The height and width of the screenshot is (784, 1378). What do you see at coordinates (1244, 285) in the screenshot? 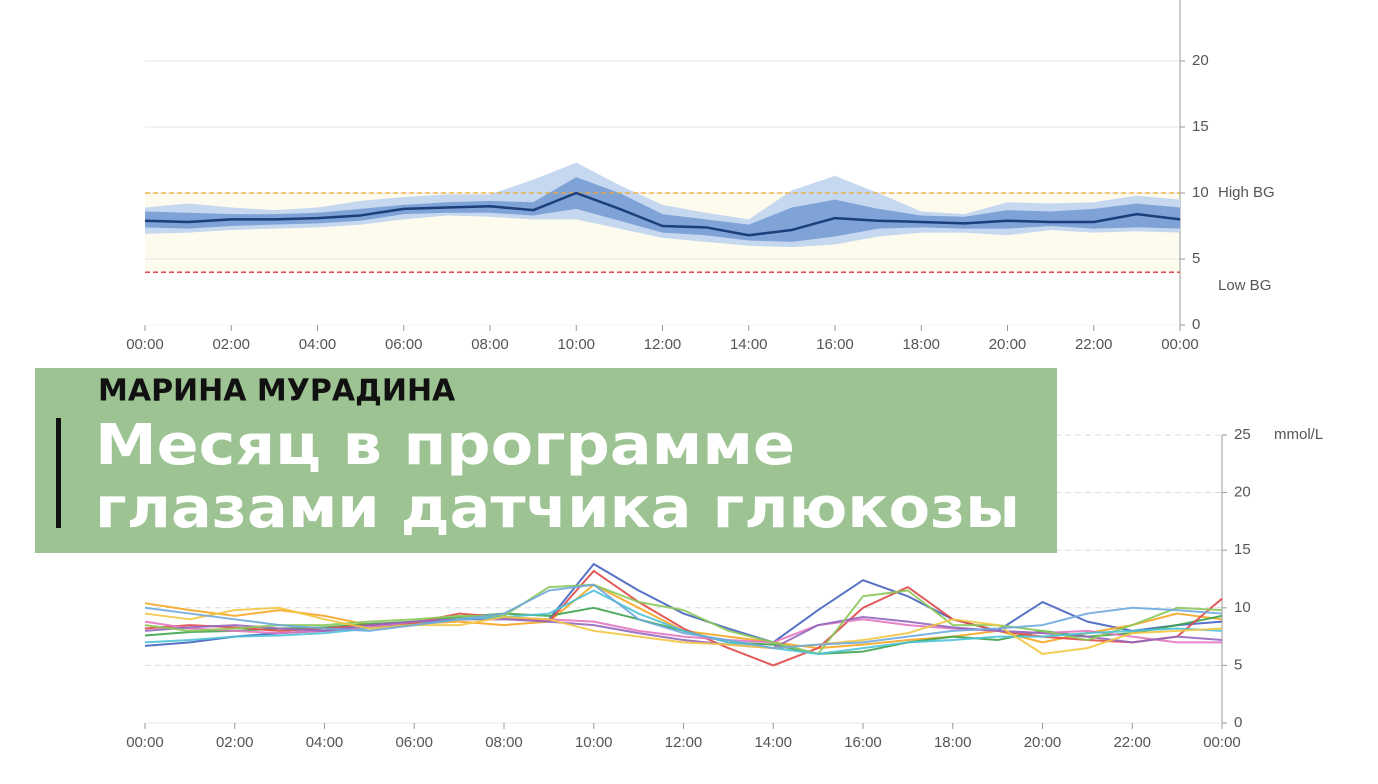
I see `reference-label: Low BG` at bounding box center [1244, 285].